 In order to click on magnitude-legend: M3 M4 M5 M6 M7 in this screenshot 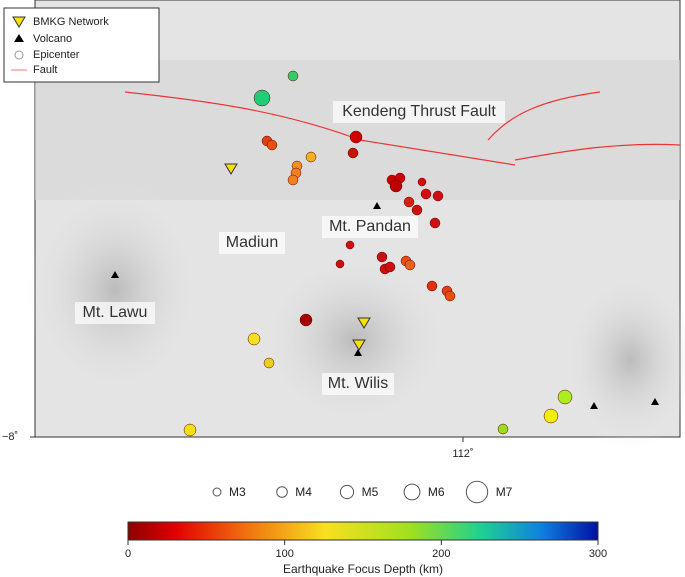, I will do `click(362, 492)`.